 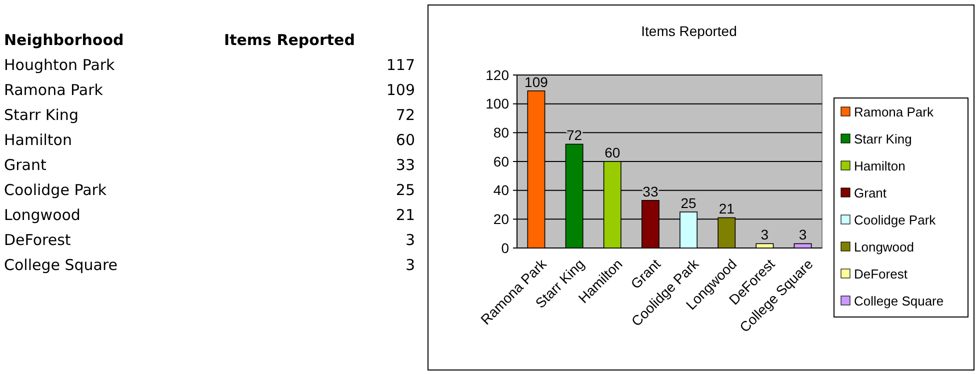 What do you see at coordinates (501, 190) in the screenshot?
I see `y-tick-label: 40` at bounding box center [501, 190].